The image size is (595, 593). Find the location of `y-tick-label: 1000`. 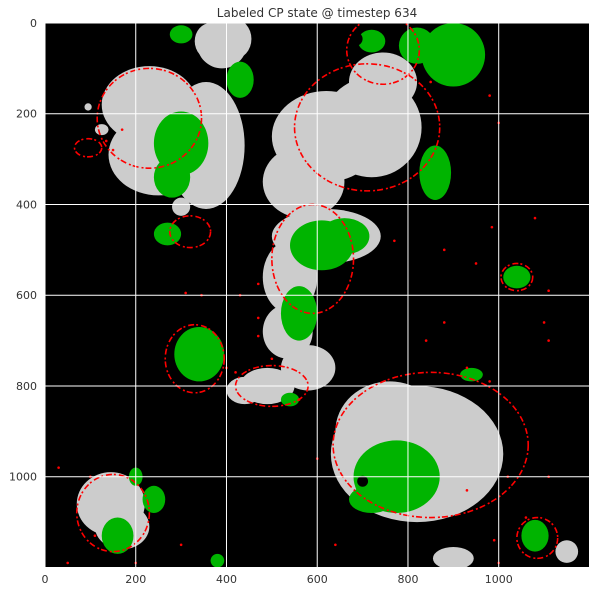

y-tick-label: 1000 is located at coordinates (23, 477).